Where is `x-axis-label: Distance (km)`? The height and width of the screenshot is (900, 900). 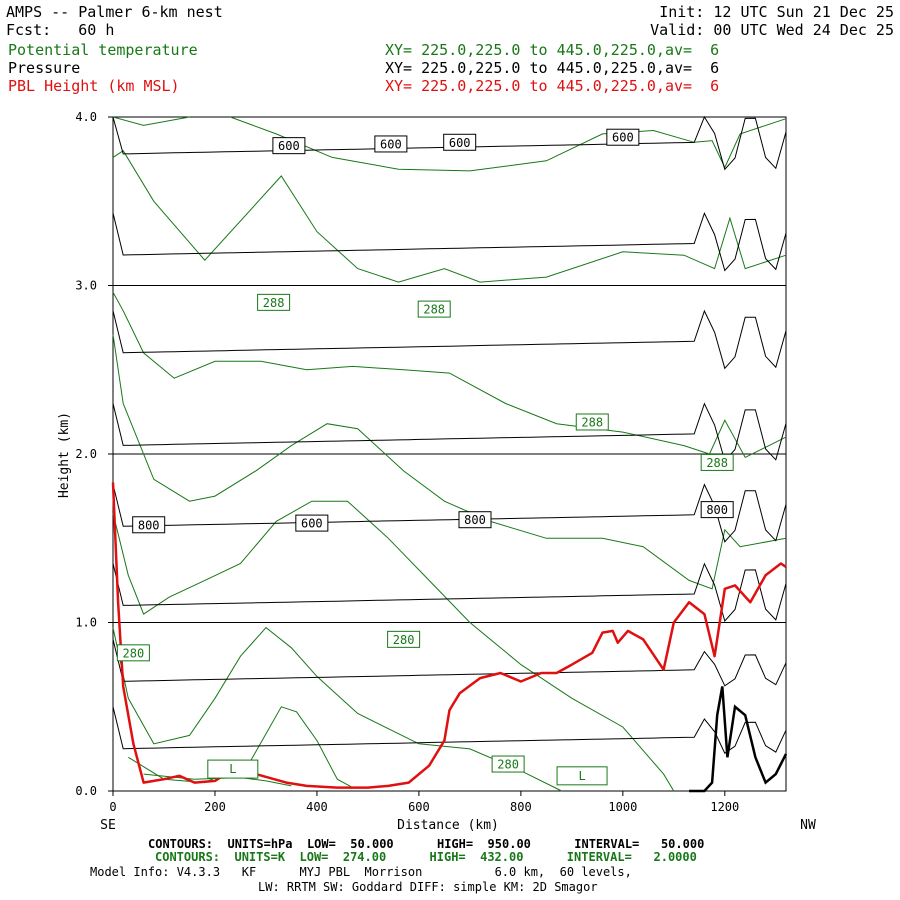 x-axis-label: Distance (km) is located at coordinates (448, 825).